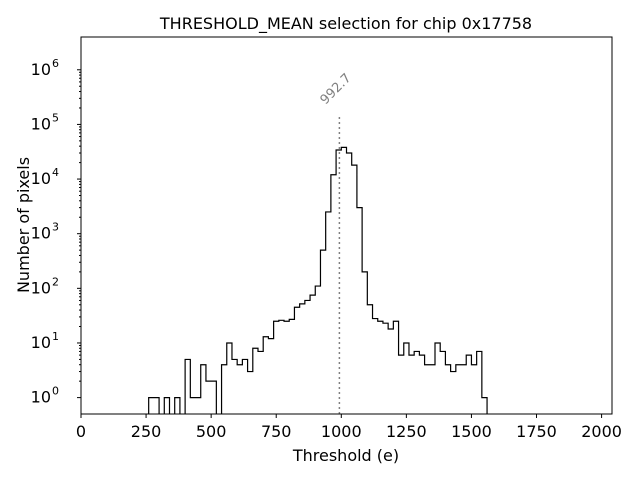  I want to click on y-tick-exponent: 0, so click(55, 391).